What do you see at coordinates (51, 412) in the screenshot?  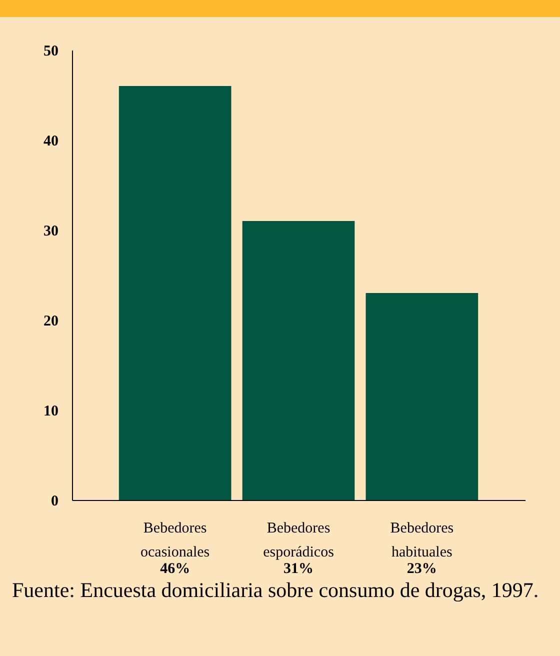 I see `y-tick-label: 10` at bounding box center [51, 412].